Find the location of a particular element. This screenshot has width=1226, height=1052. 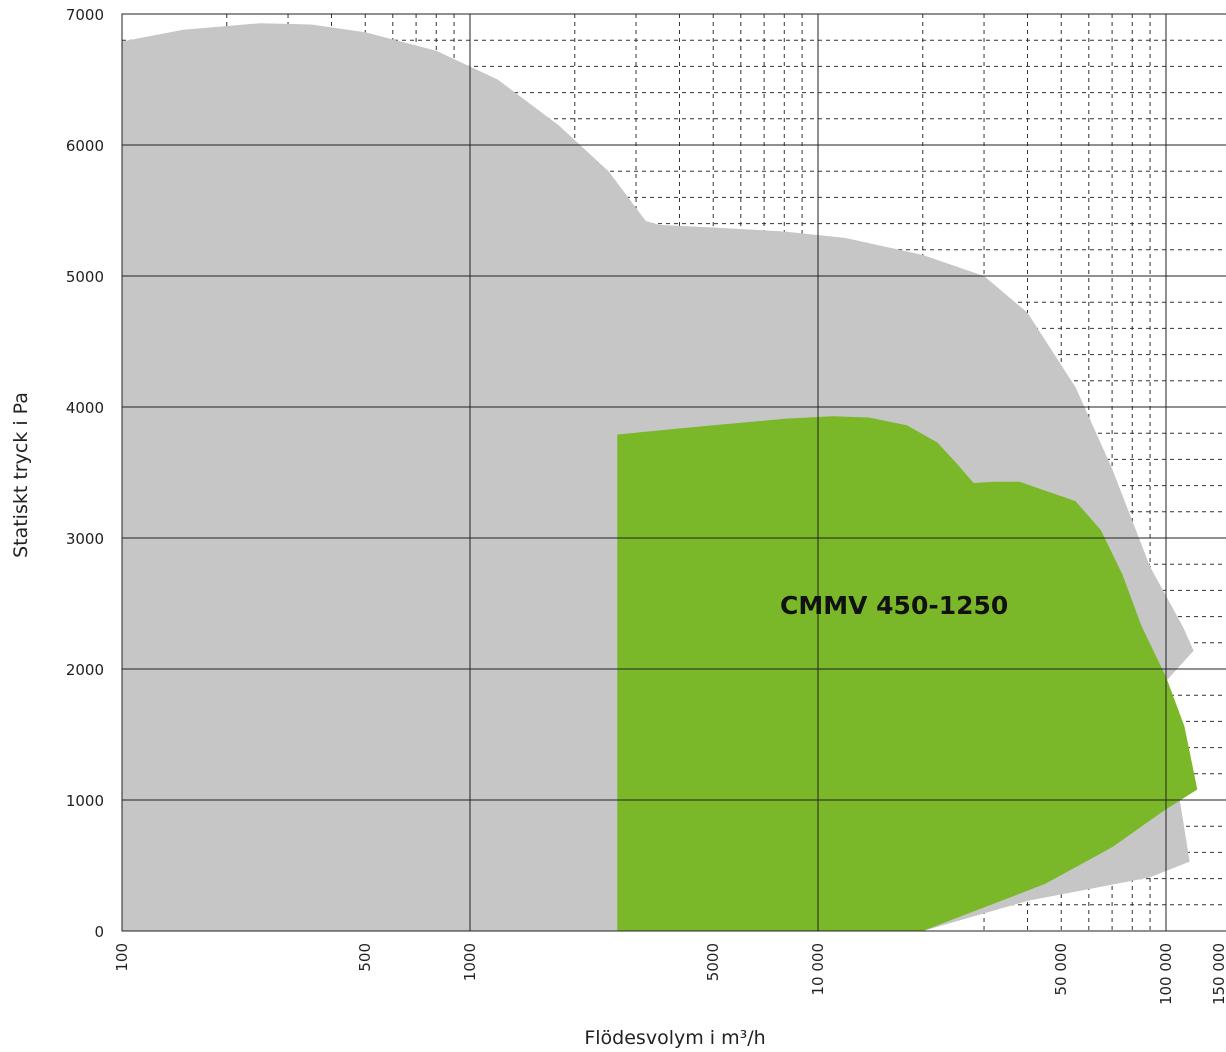

x-axis-label: Flödesvolym i m³/h is located at coordinates (674, 1038).